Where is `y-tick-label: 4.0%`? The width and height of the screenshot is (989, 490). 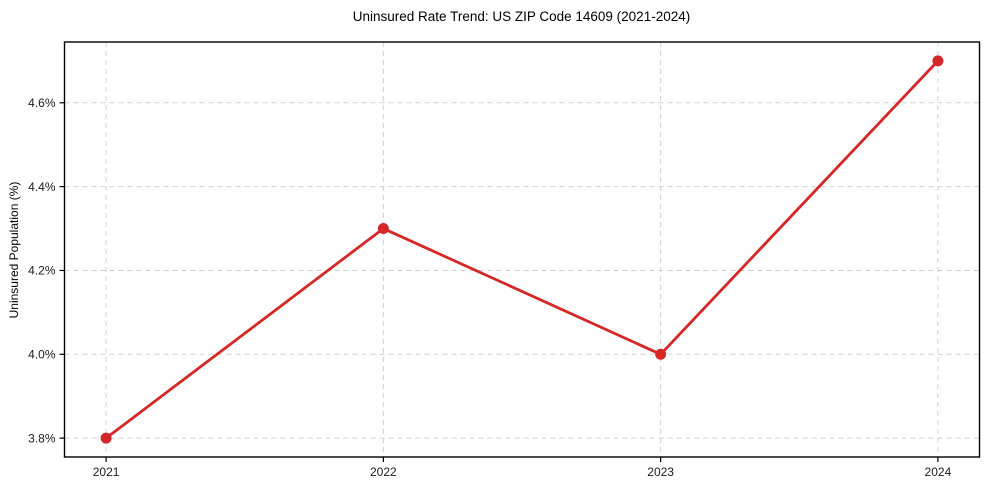
y-tick-label: 4.0% is located at coordinates (42, 354).